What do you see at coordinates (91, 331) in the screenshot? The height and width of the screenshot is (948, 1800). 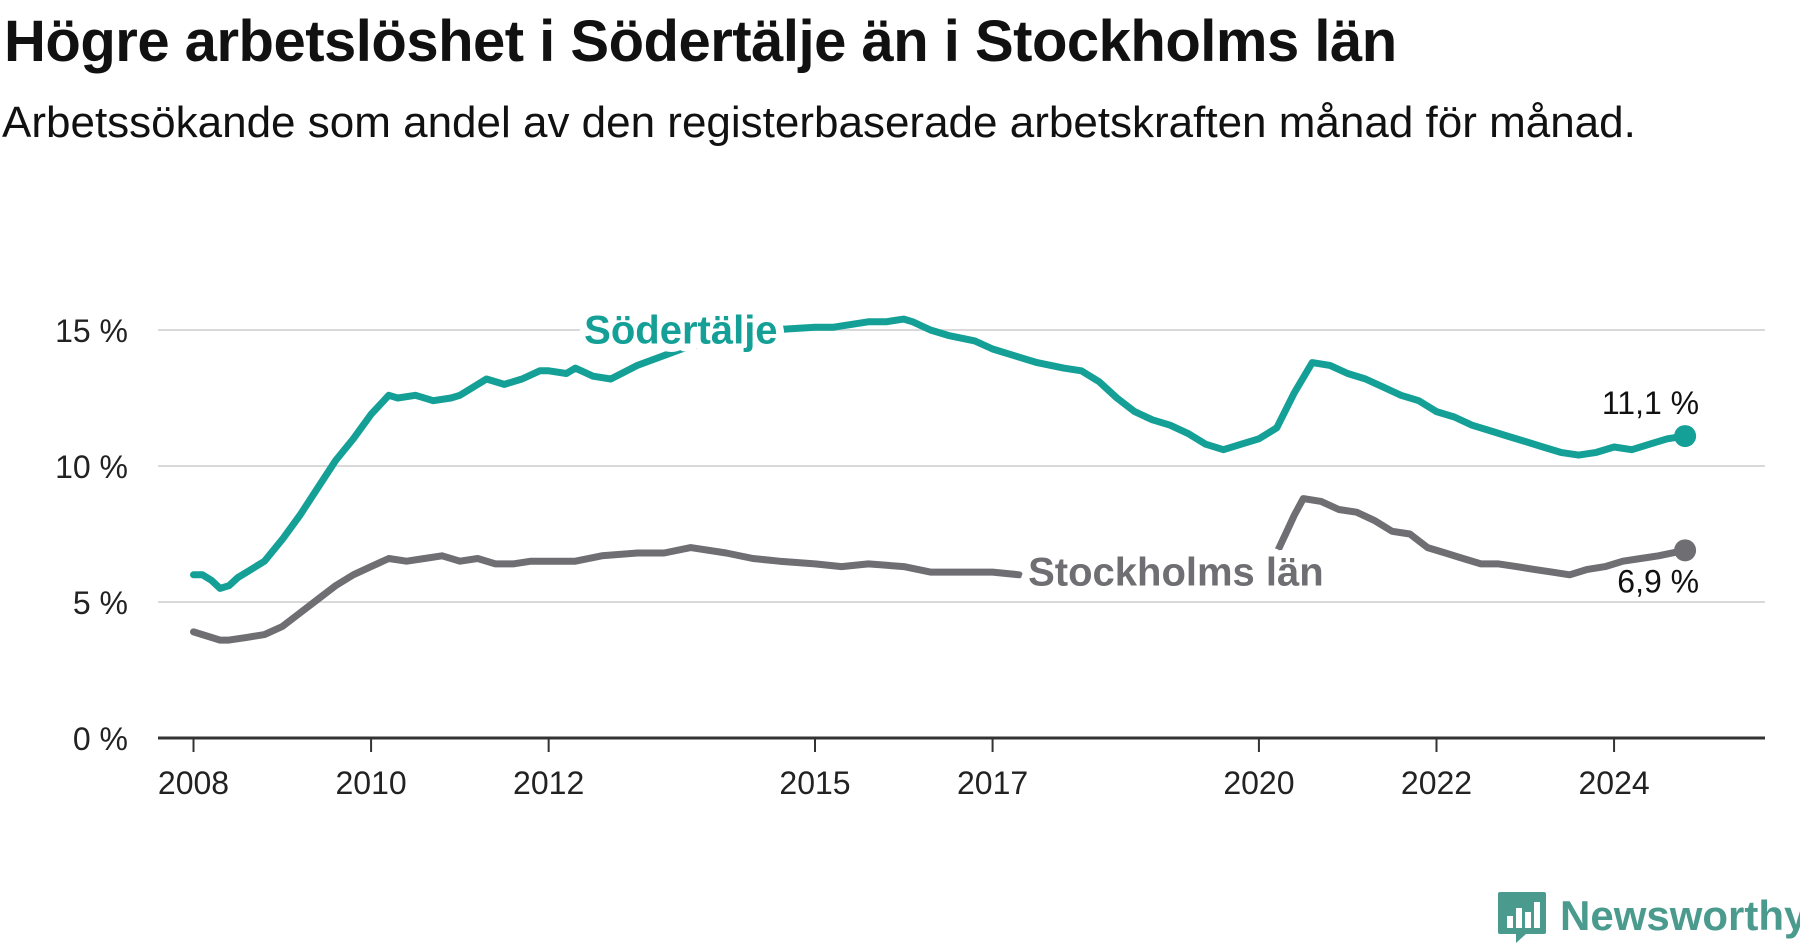 I see `y-tick-label: 15 %` at bounding box center [91, 331].